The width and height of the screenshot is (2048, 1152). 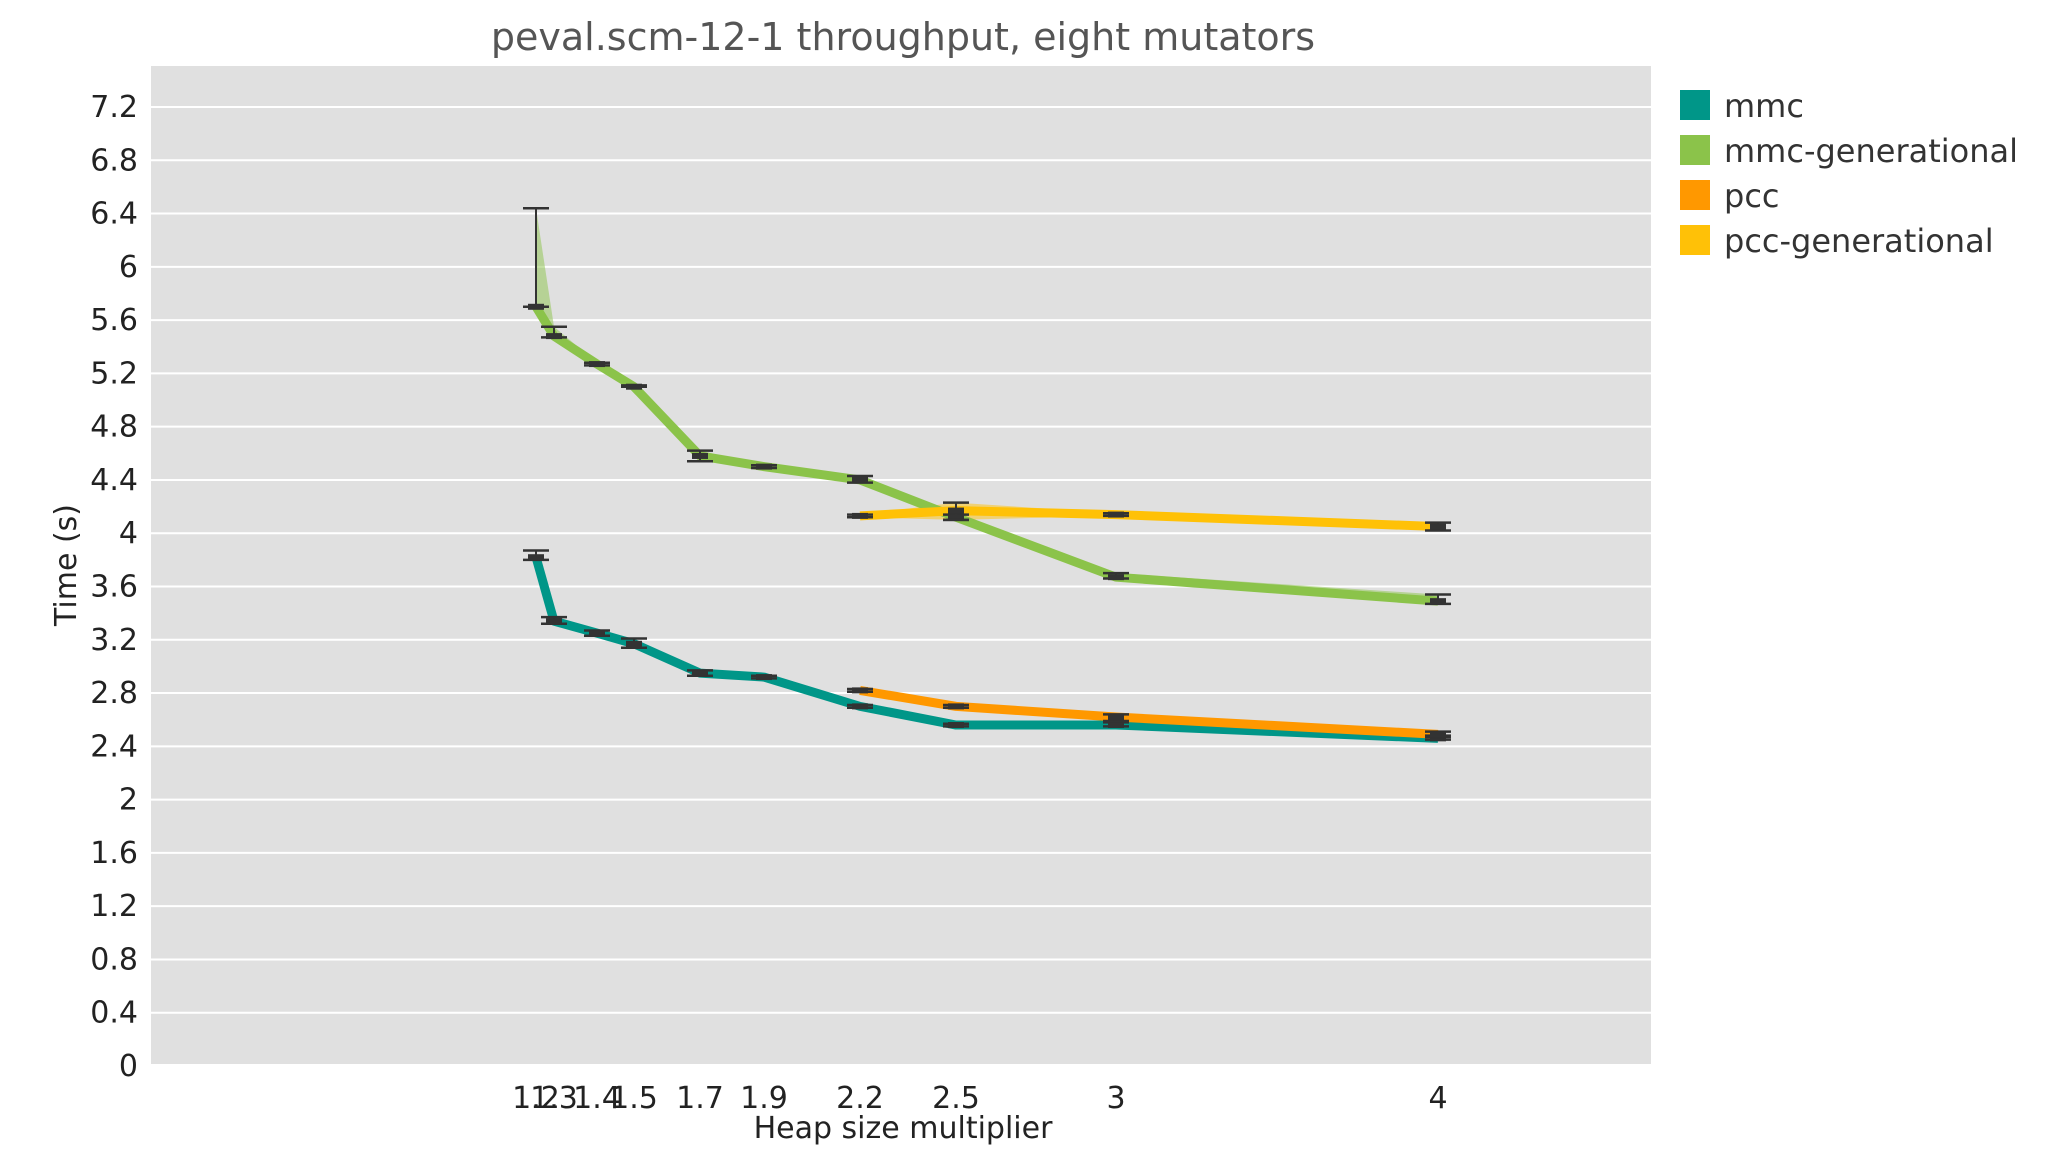 What do you see at coordinates (114, 480) in the screenshot?
I see `y-tick-label: 4.4` at bounding box center [114, 480].